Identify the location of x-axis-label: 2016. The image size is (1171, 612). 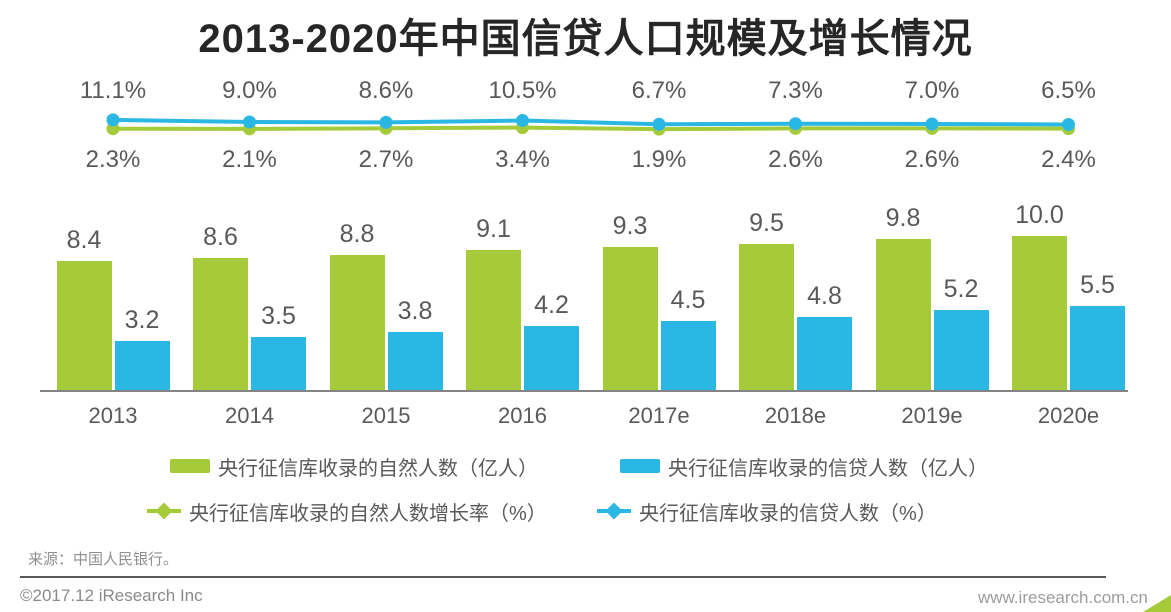
(522, 415).